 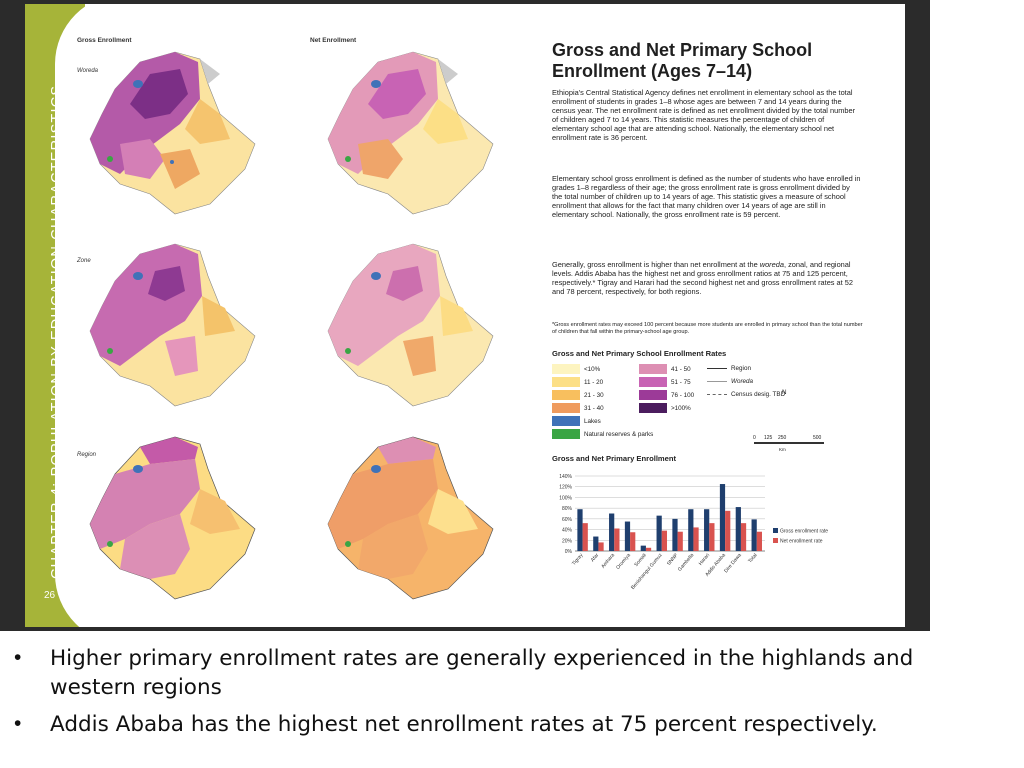 I want to click on scale-unit: Km, so click(x=782, y=449).